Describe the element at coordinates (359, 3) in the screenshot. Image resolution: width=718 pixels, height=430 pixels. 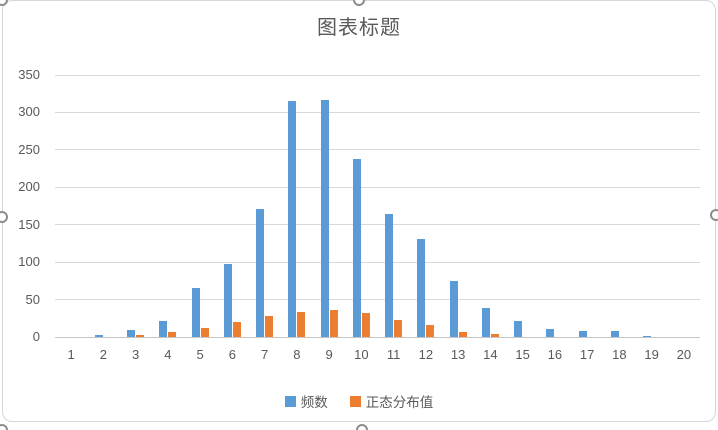
I see `selection-handle-top-center` at that location.